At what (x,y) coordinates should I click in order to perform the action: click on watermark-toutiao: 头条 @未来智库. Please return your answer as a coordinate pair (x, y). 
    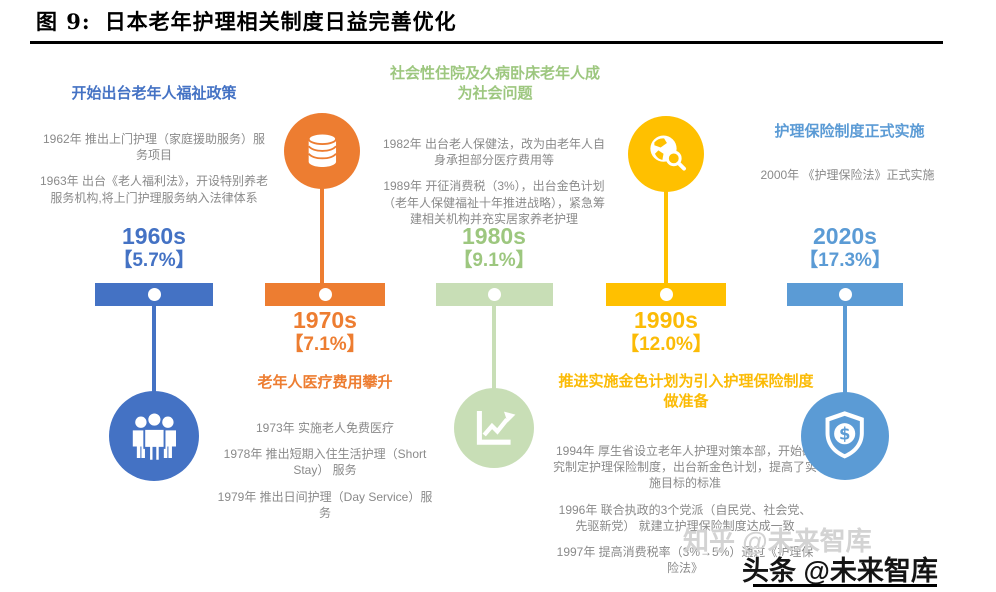
    Looking at the image, I should click on (840, 571).